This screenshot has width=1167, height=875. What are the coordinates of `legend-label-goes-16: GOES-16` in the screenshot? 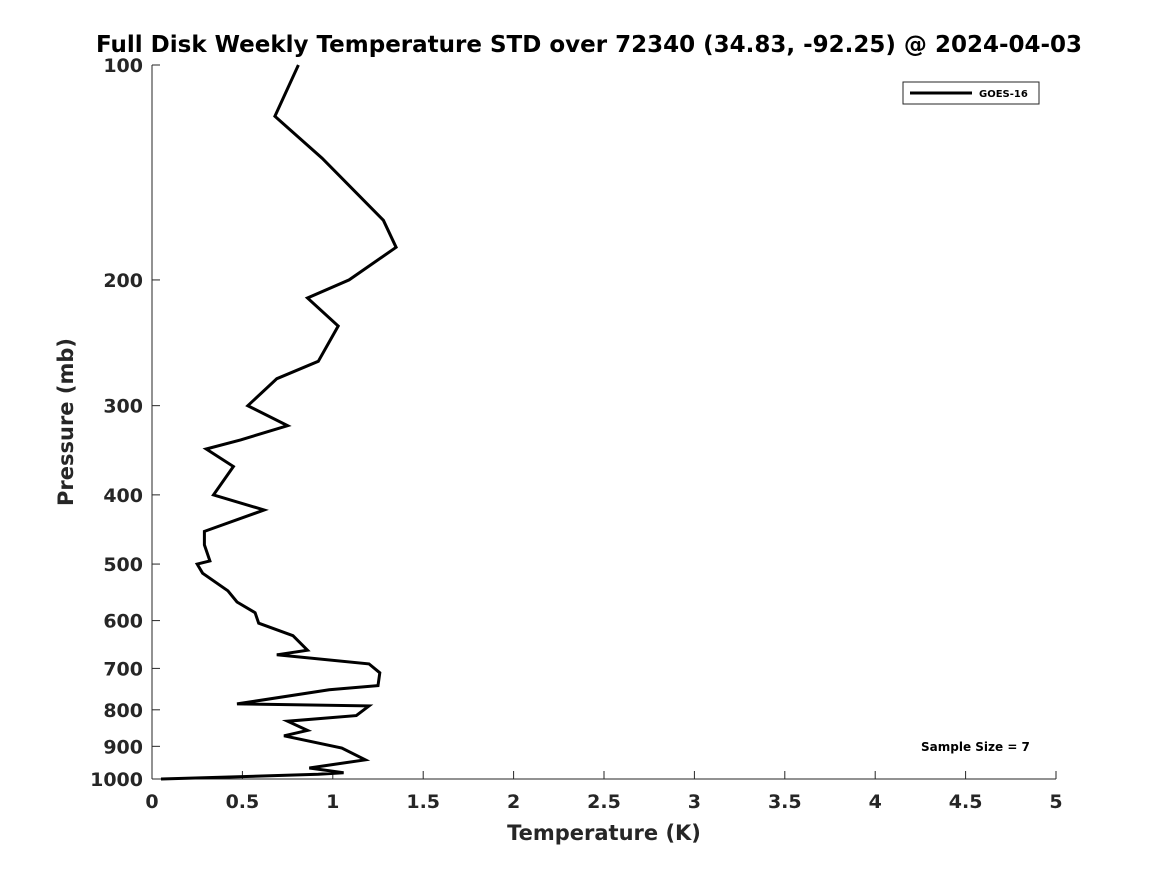 It's located at (1003, 94).